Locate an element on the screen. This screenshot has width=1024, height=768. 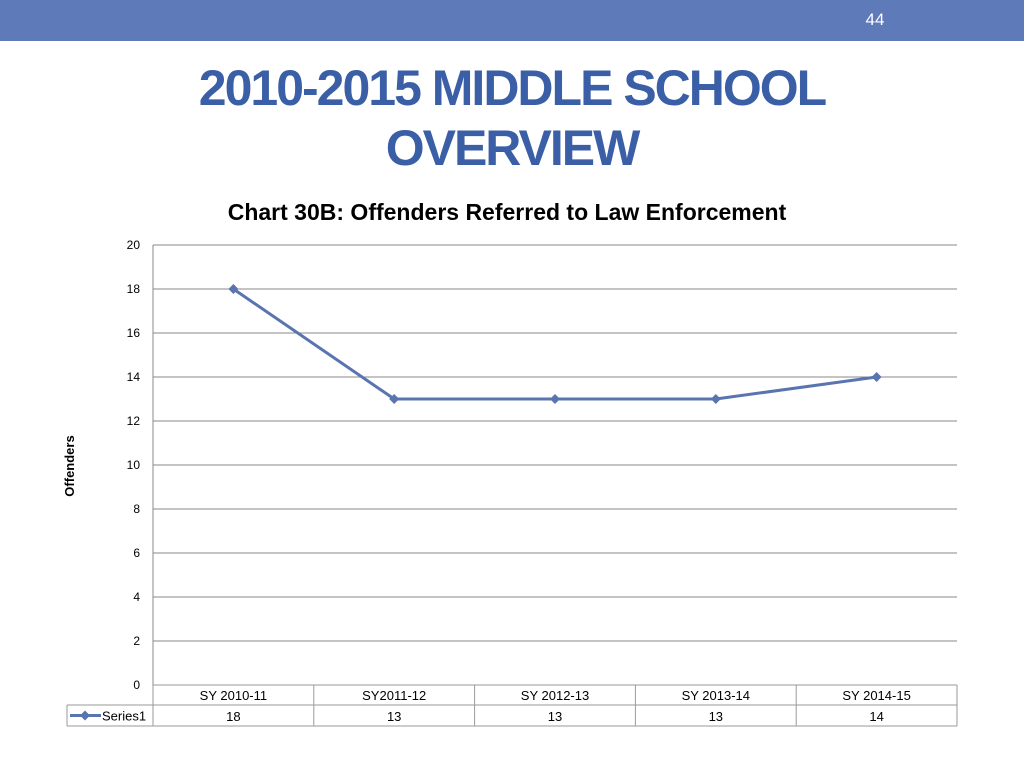
y-axis-ticks: 0 2 4 6 8 10 12 14 16 18 20 is located at coordinates (134, 465).